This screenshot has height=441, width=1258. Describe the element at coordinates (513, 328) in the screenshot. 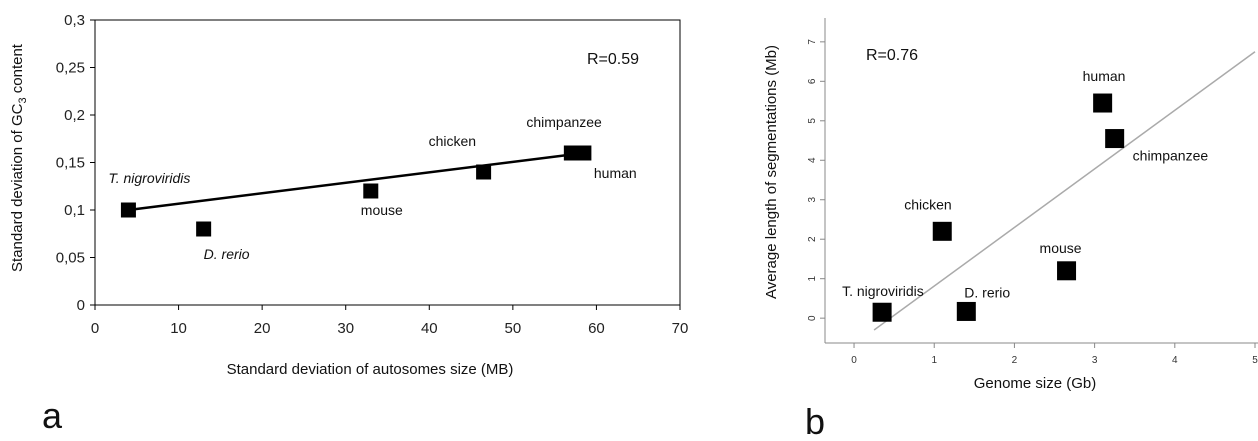

I see `a-x-tick-label: 50` at that location.